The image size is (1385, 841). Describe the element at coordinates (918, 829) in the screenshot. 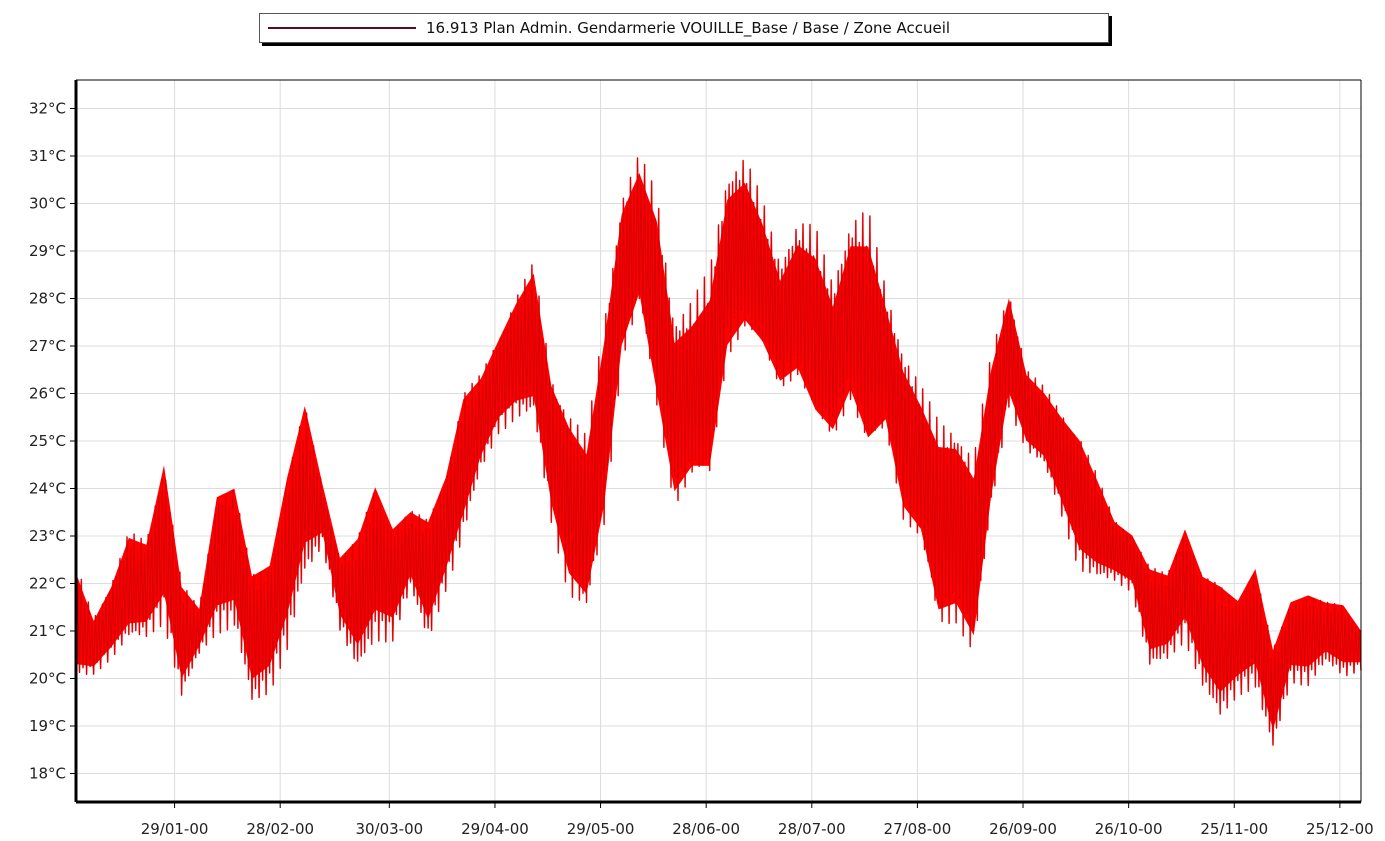

I see `x-tick-label: 27/08-00` at that location.